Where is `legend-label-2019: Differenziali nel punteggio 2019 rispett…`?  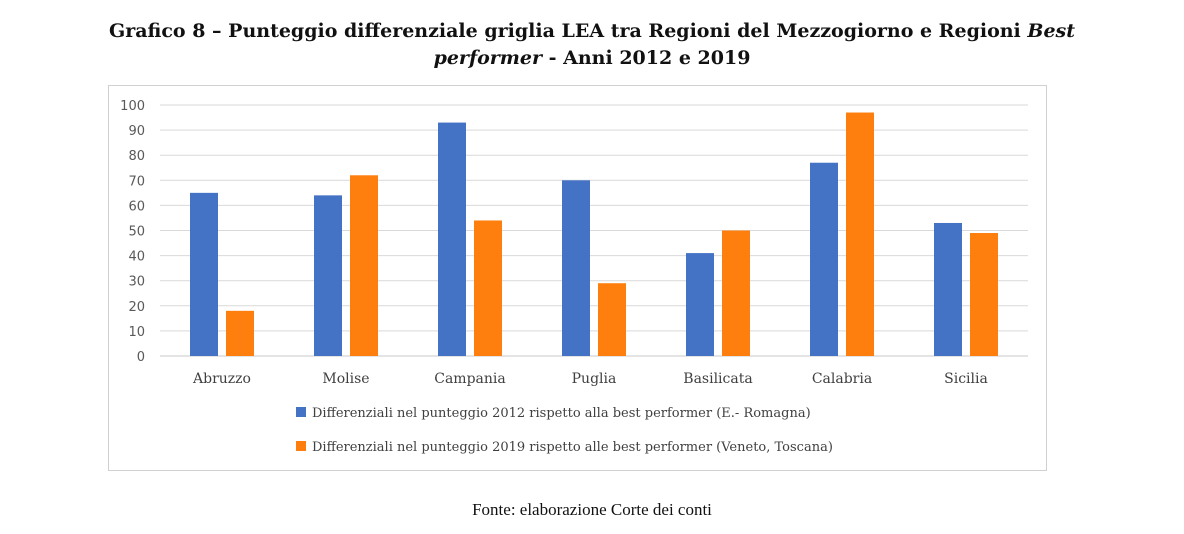 legend-label-2019: Differenziali nel punteggio 2019 rispett… is located at coordinates (572, 447).